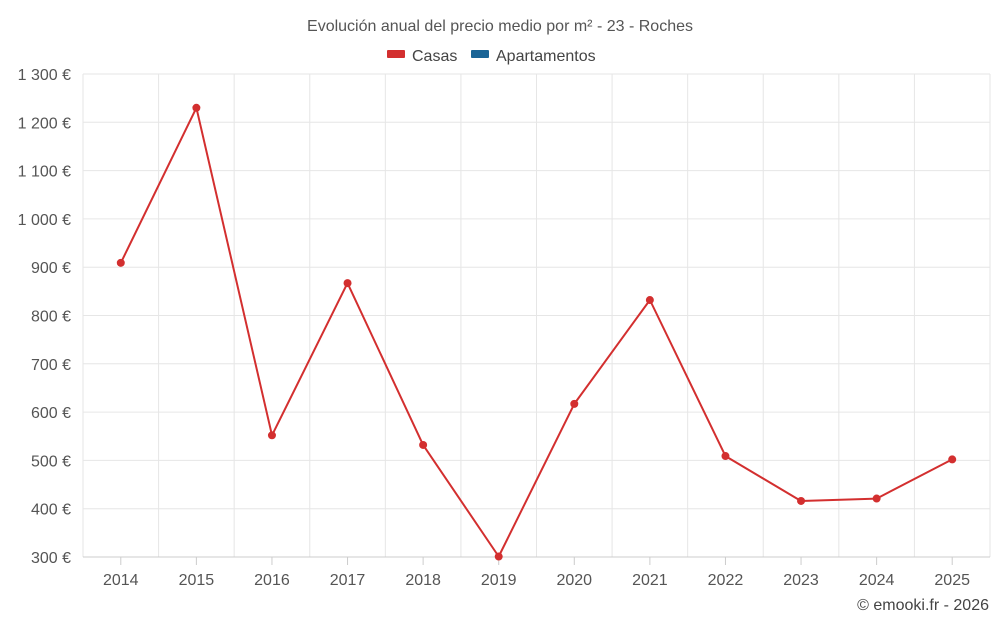 The height and width of the screenshot is (625, 1000). I want to click on y-tick-label: 1 100 €, so click(44, 172).